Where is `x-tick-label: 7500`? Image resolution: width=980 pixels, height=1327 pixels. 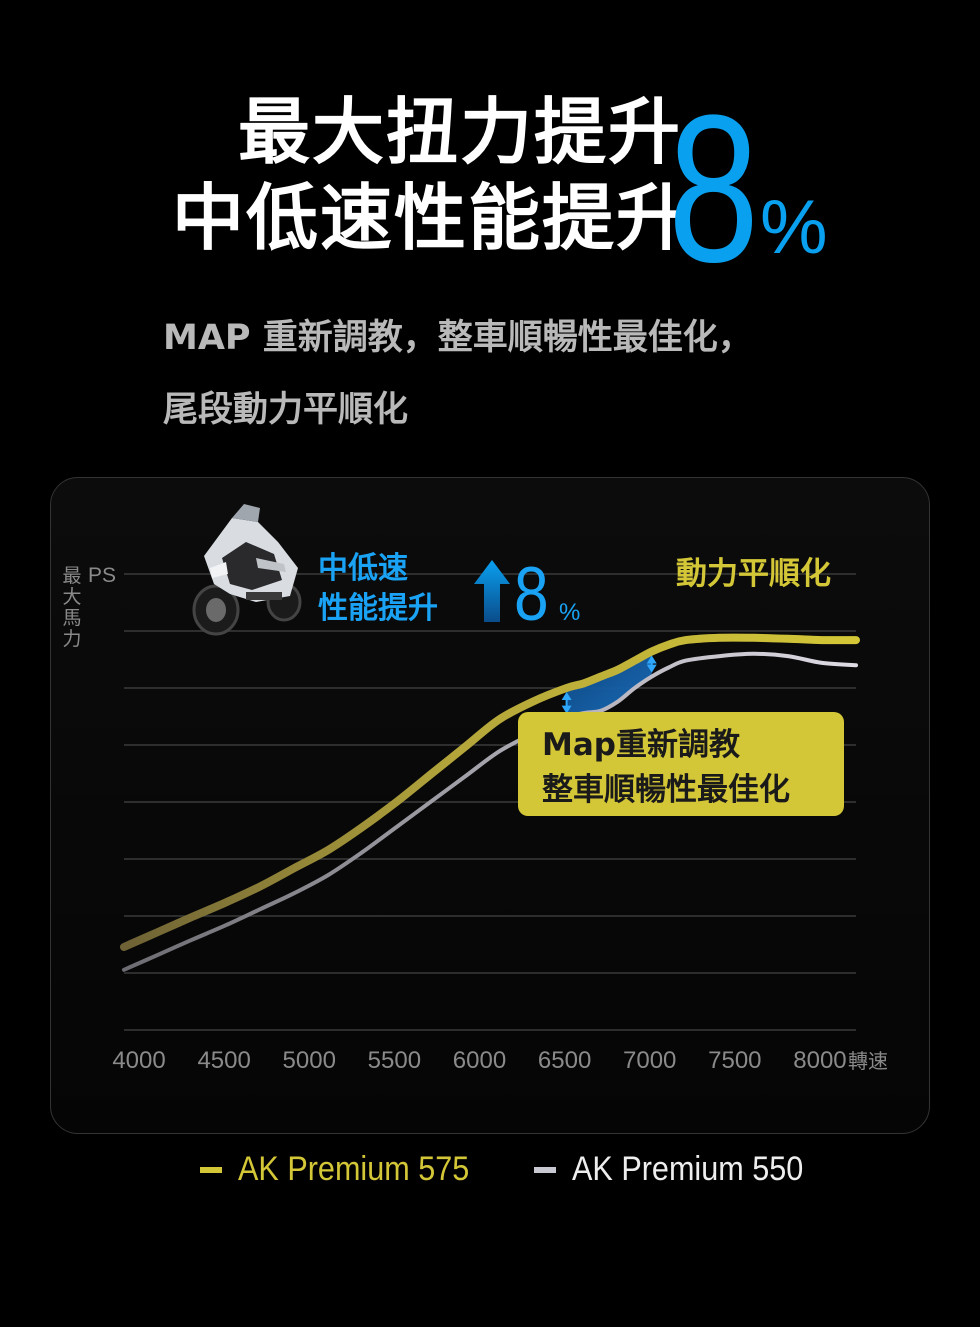
x-tick-label: 7500 is located at coordinates (734, 1060).